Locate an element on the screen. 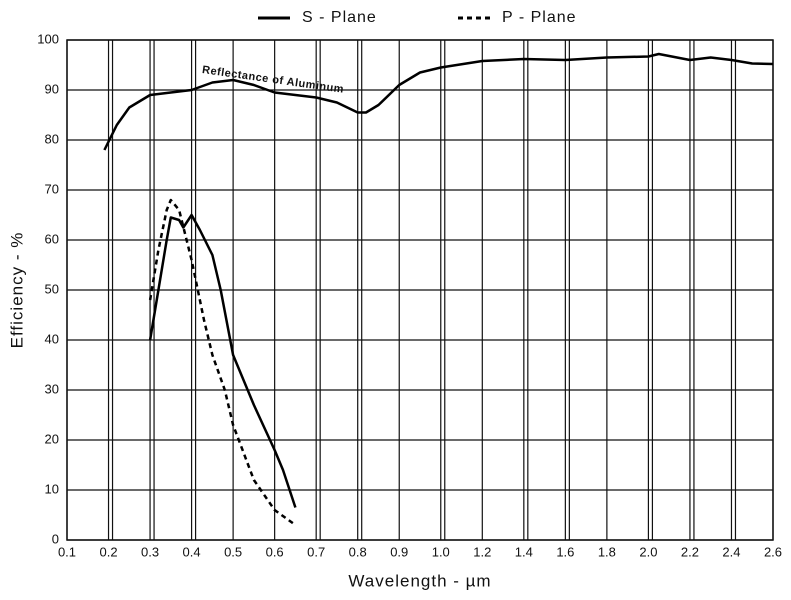 This screenshot has width=791, height=600. legend-label: S - Plane is located at coordinates (339, 17).